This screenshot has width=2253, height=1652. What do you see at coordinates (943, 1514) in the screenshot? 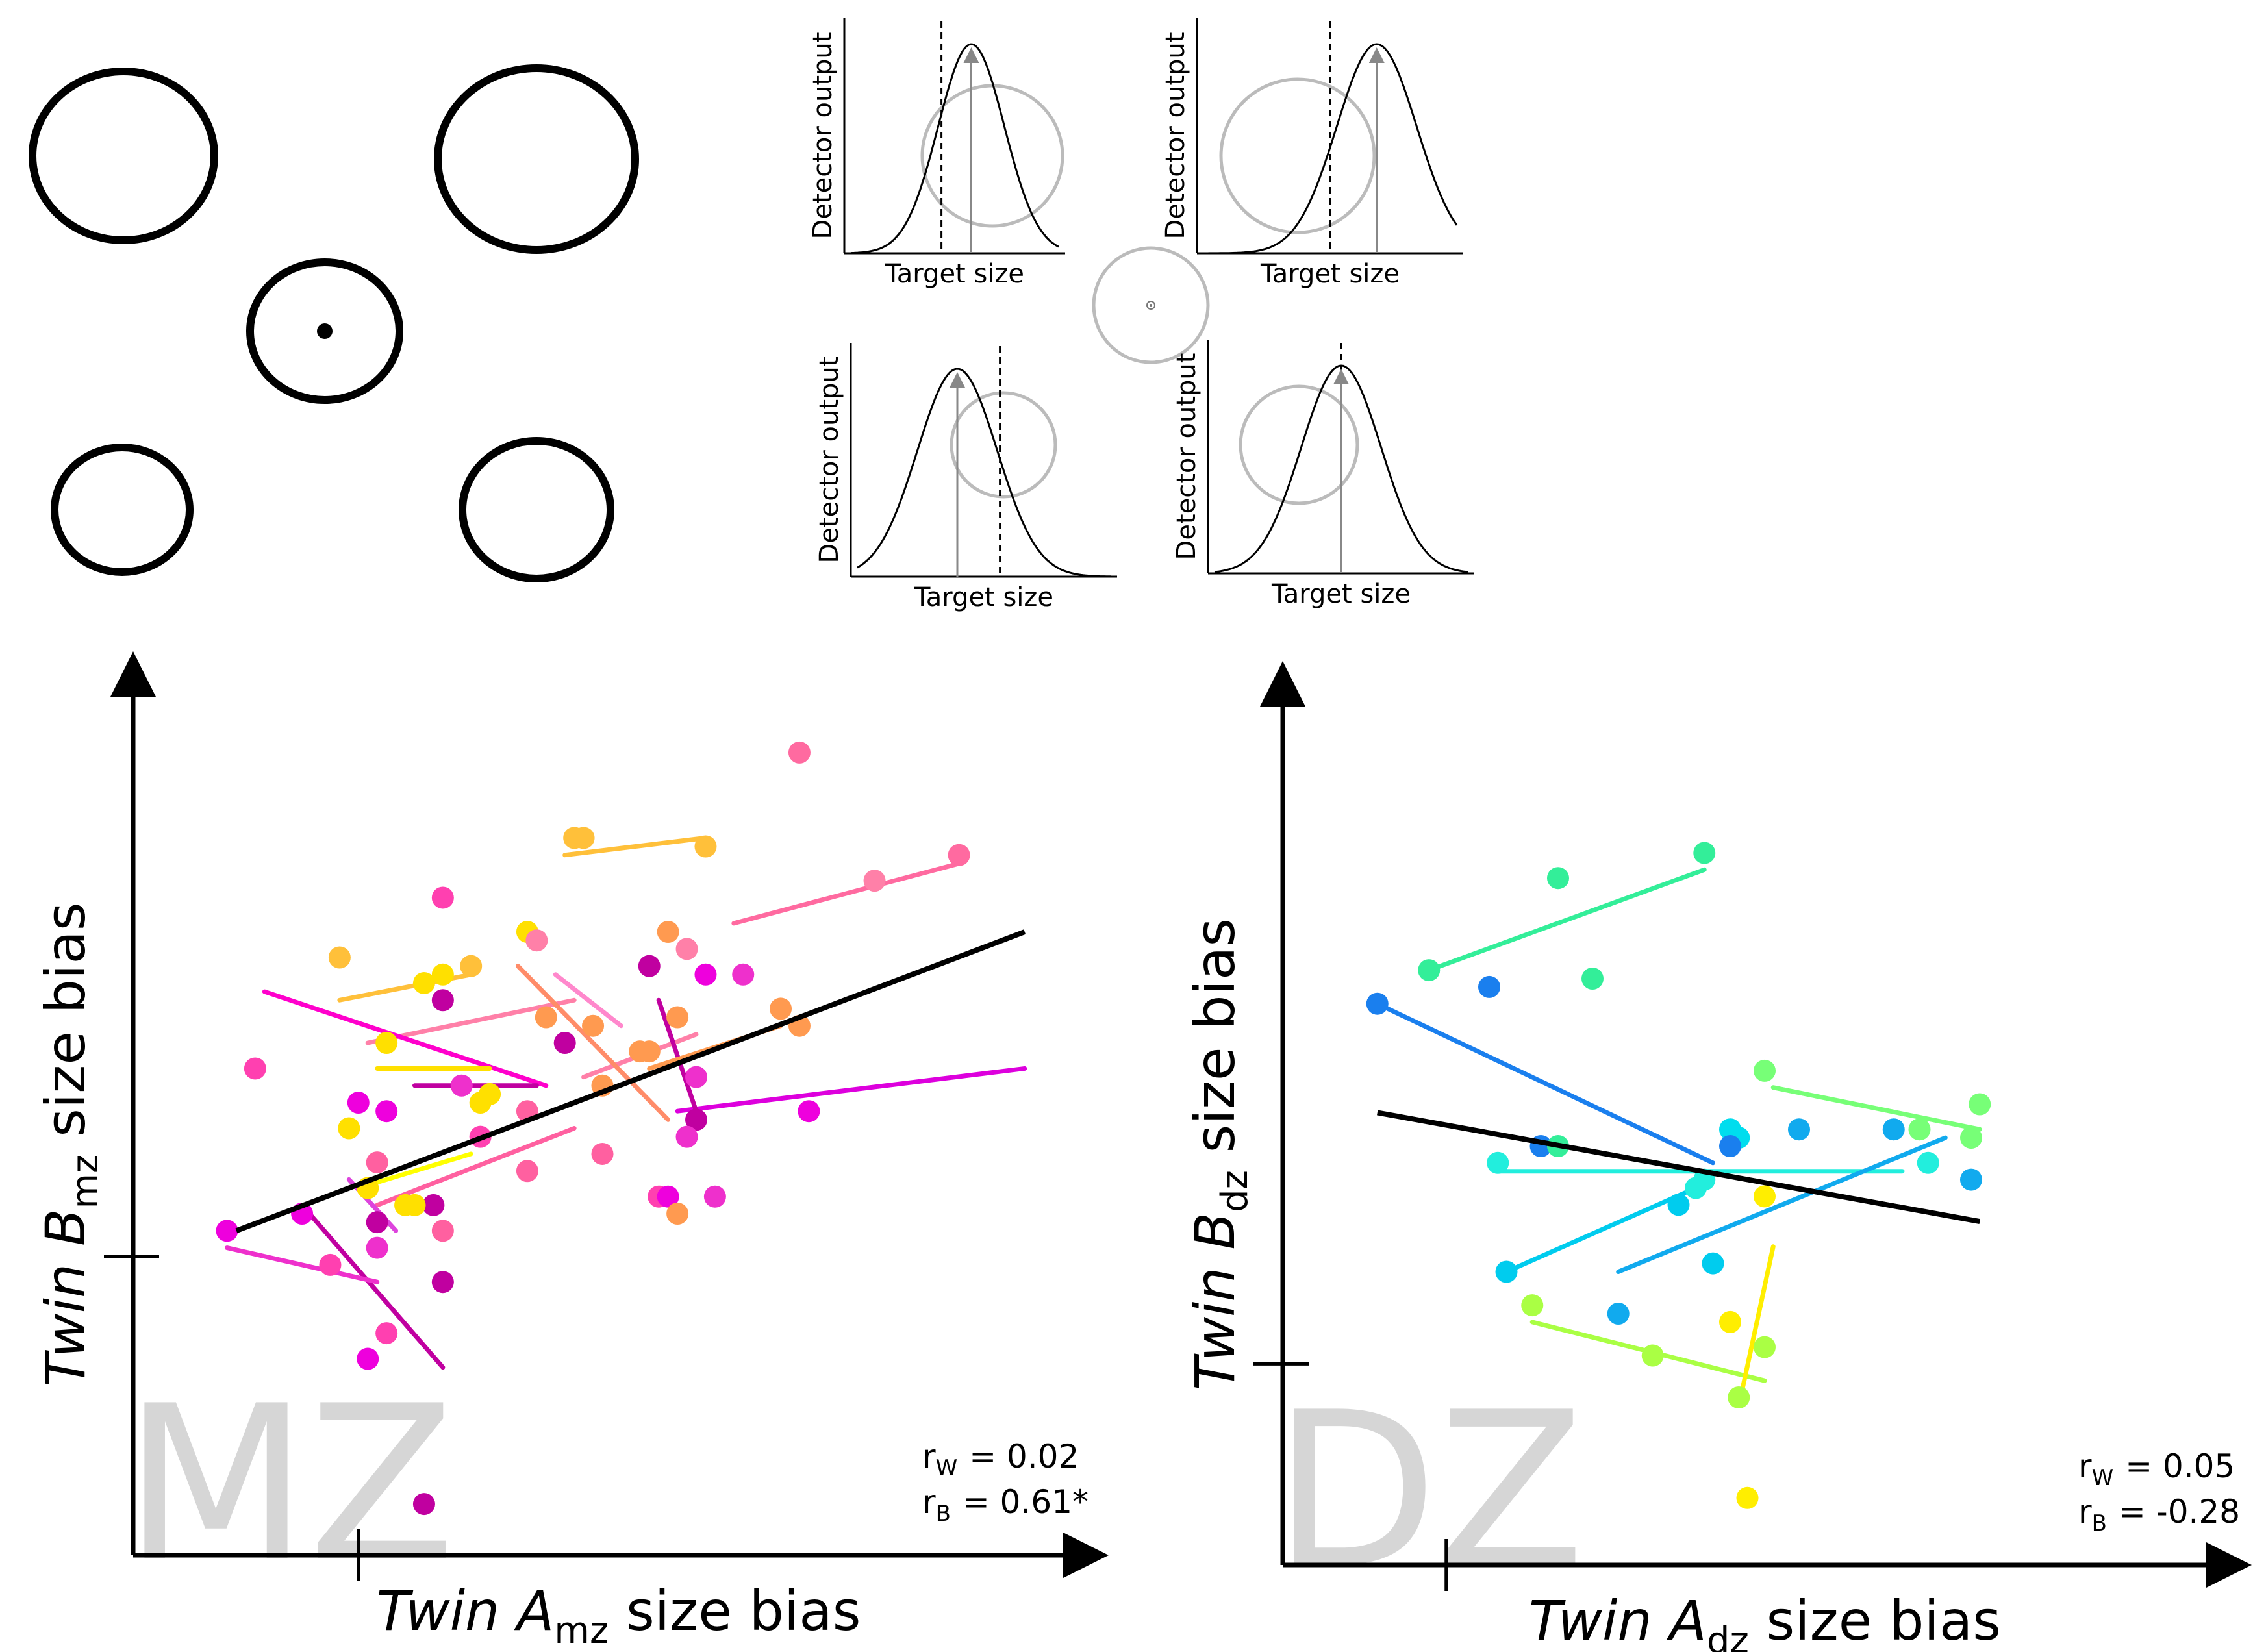
I see `stat-subscript: B` at bounding box center [943, 1514].